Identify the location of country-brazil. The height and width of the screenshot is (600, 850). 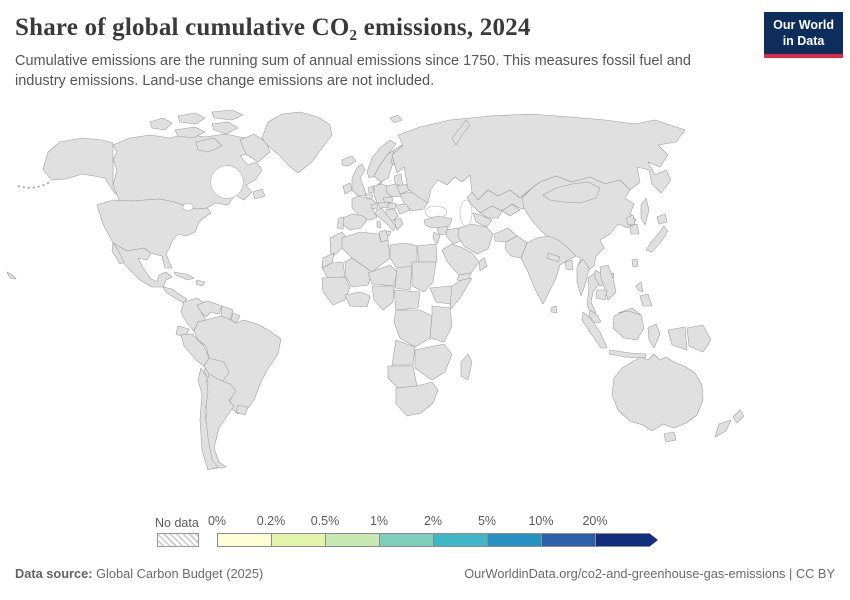
(237, 365).